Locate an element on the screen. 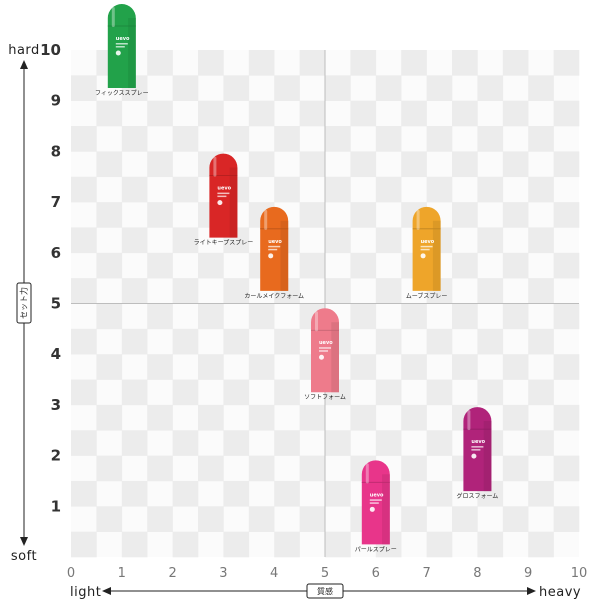  x-tick-label: 3 is located at coordinates (223, 573).